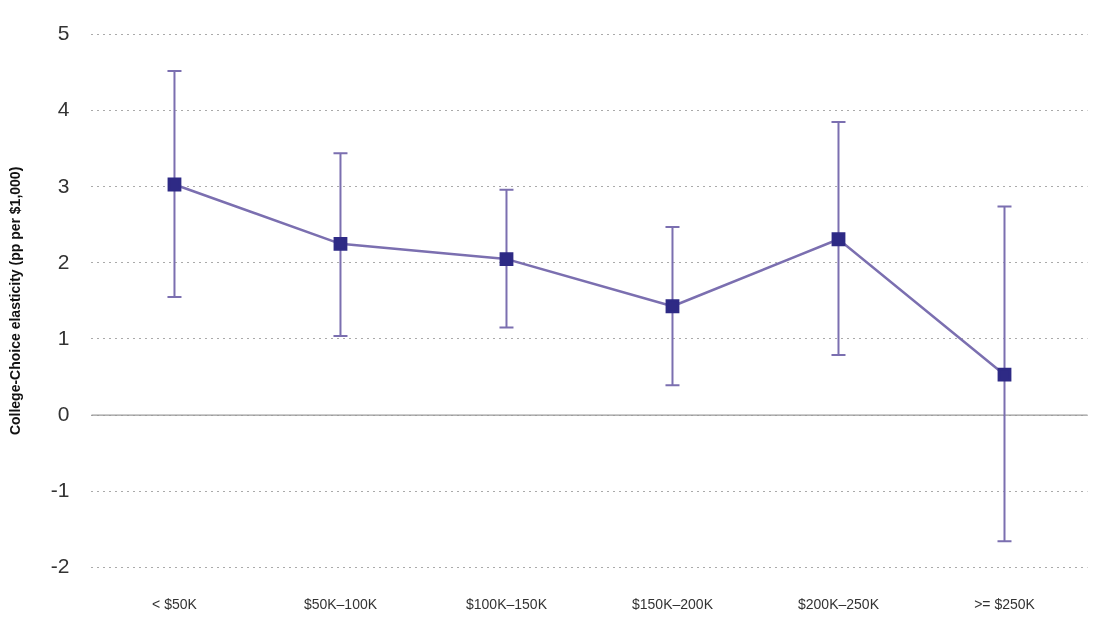 The height and width of the screenshot is (644, 1098). I want to click on y-tick-label: 0, so click(63, 413).